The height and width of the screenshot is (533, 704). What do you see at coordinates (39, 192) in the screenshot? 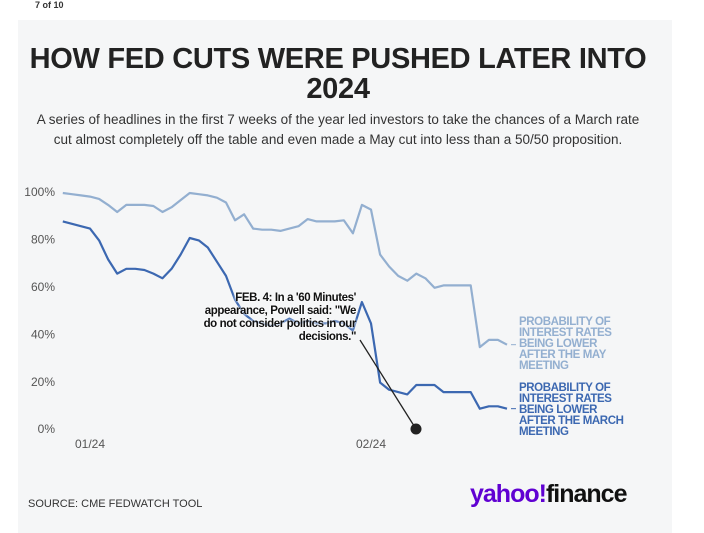
I see `y-tick-label: 100%` at bounding box center [39, 192].